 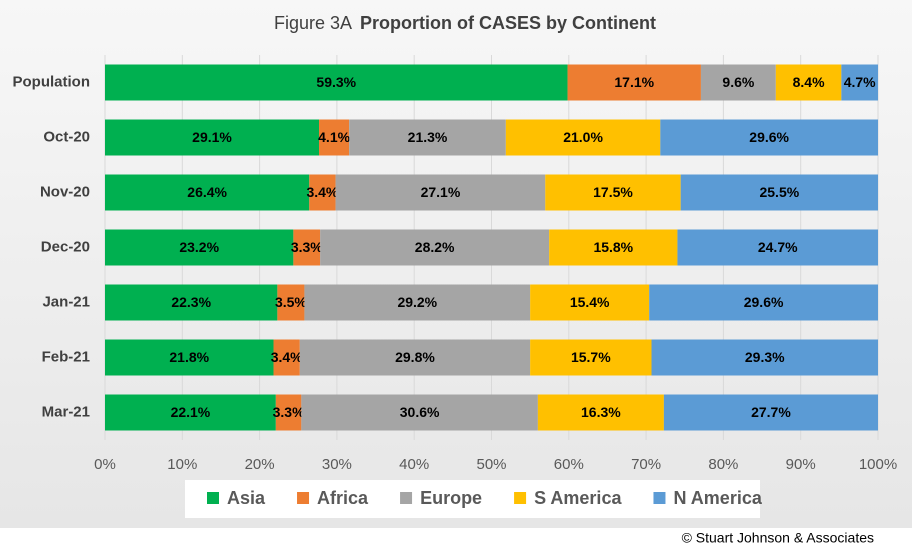 What do you see at coordinates (415, 357) in the screenshot?
I see `data-label: 29.8%` at bounding box center [415, 357].